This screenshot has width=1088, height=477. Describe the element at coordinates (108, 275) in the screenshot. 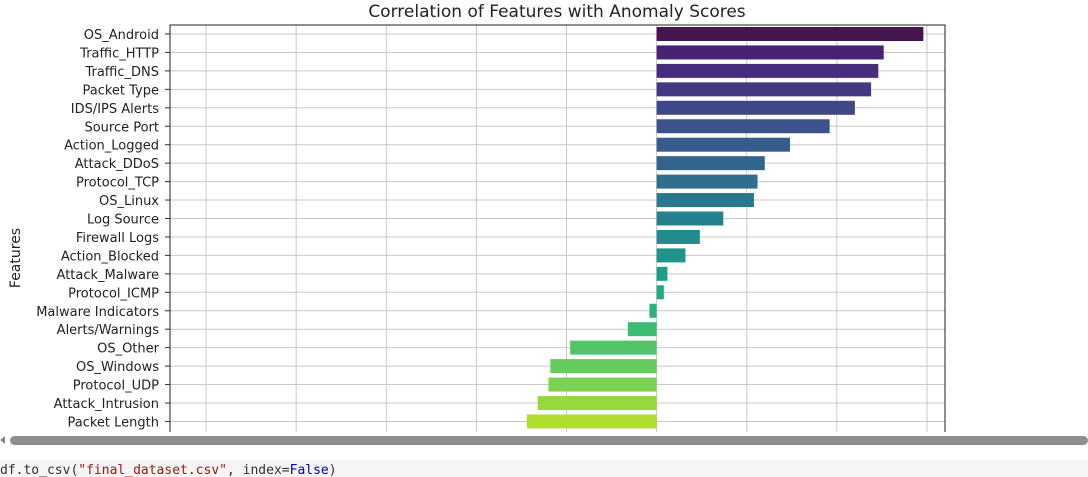

I see `y-tick-label: Attack_Malware` at that location.